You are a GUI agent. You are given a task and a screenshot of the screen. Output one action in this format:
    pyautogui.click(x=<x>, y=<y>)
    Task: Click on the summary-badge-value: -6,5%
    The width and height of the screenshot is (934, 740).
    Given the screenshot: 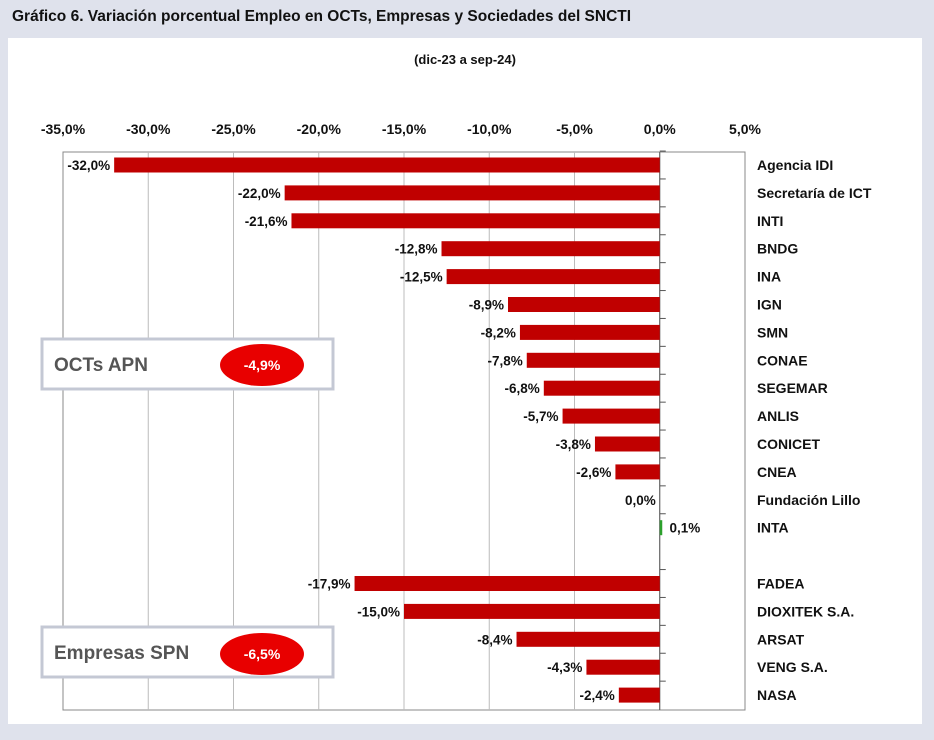 What is the action you would take?
    pyautogui.click(x=262, y=654)
    